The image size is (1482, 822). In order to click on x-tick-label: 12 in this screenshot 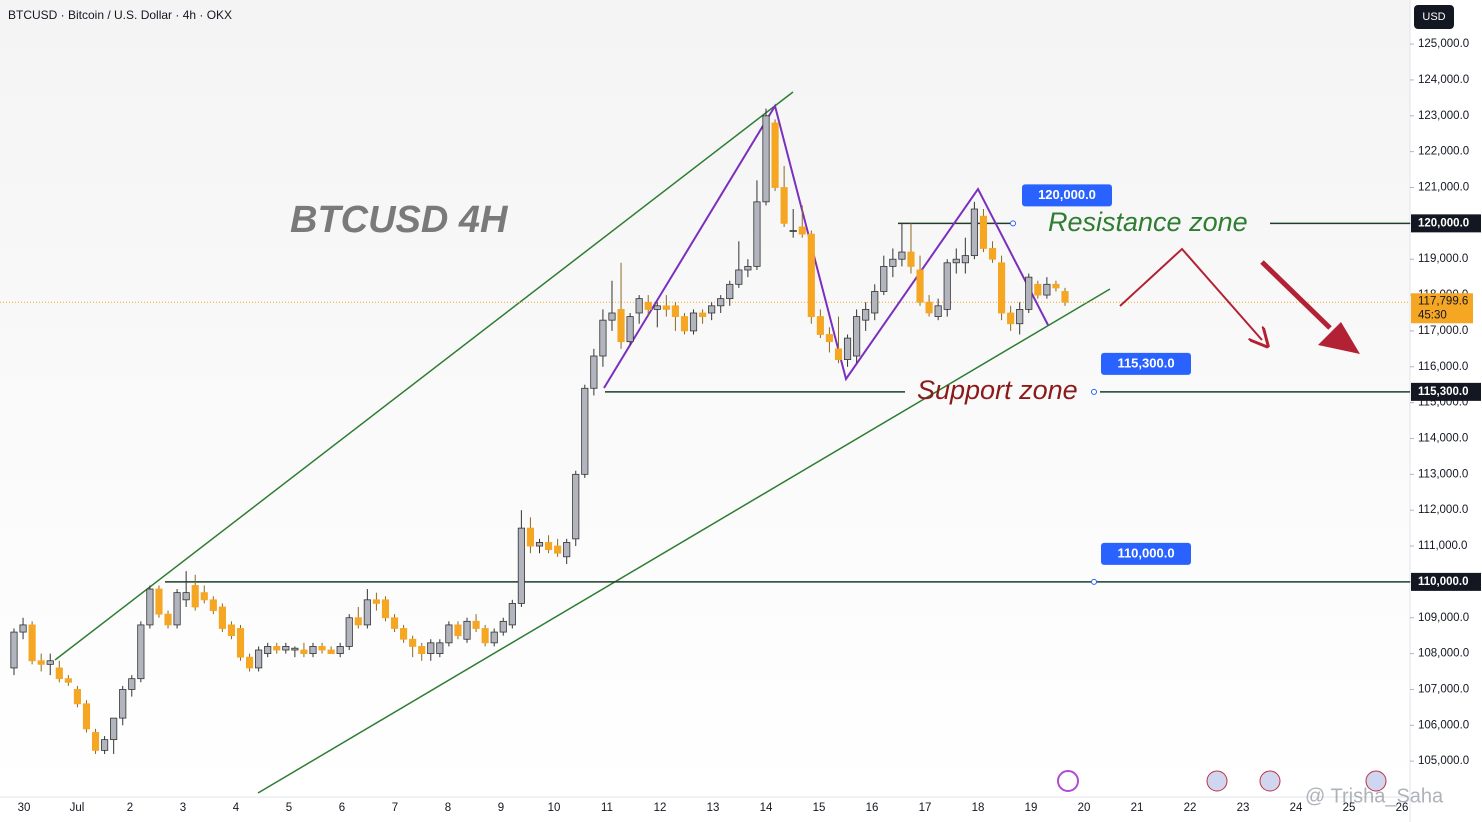, I will do `click(660, 808)`.